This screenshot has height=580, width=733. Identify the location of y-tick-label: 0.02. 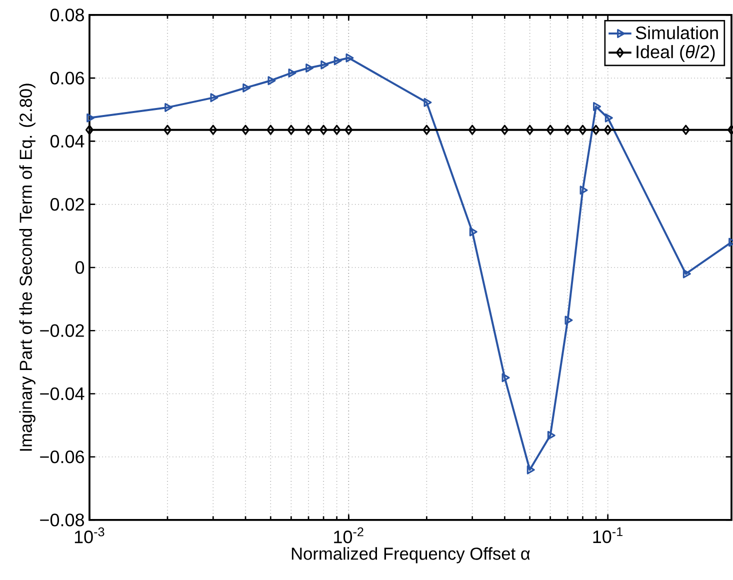
(67, 204).